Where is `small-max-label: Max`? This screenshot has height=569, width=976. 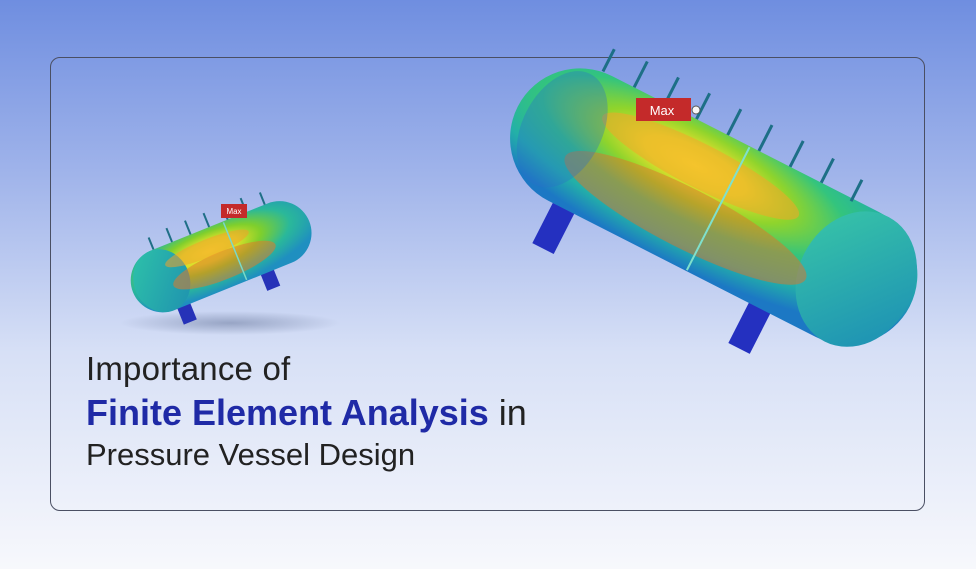 small-max-label: Max is located at coordinates (233, 211).